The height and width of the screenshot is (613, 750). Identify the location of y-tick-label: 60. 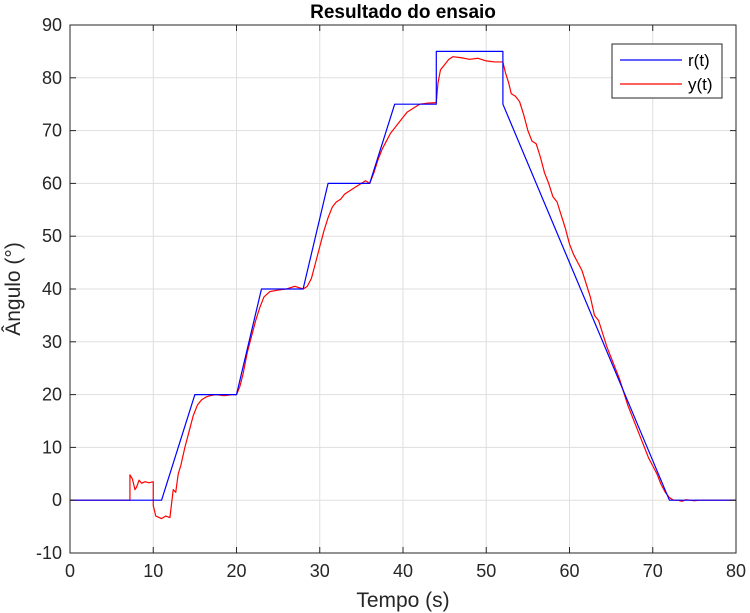
(52, 183).